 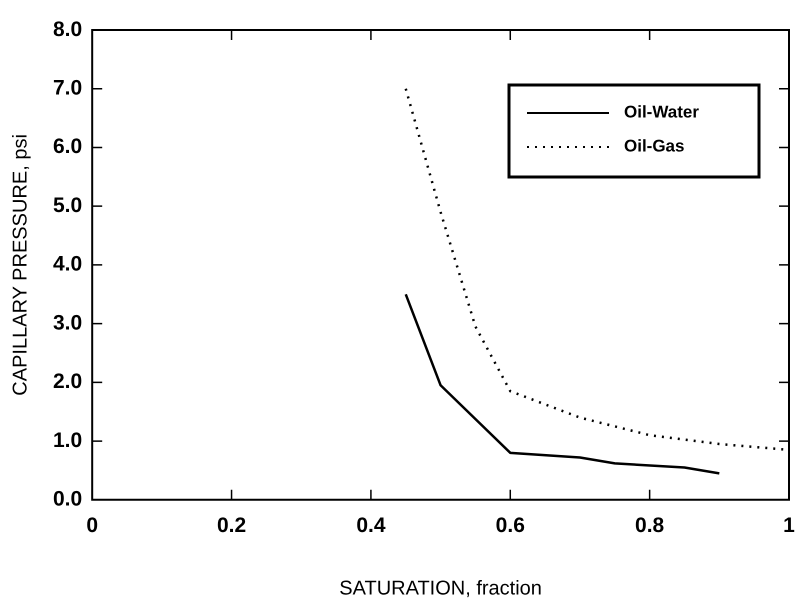 What do you see at coordinates (21, 265) in the screenshot?
I see `y-axis-title: CAPILLARY PRESSURE, psi` at bounding box center [21, 265].